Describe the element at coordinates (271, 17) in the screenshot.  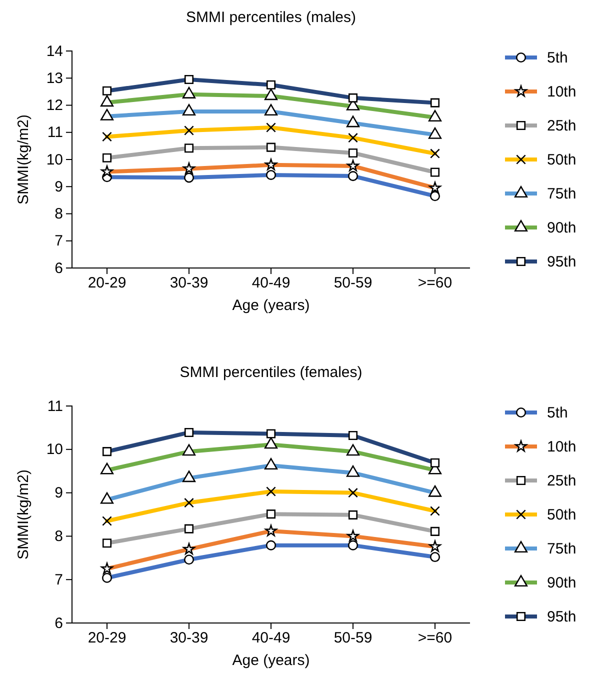
I see `chart-title: SMMI percentiles (males)` at that location.